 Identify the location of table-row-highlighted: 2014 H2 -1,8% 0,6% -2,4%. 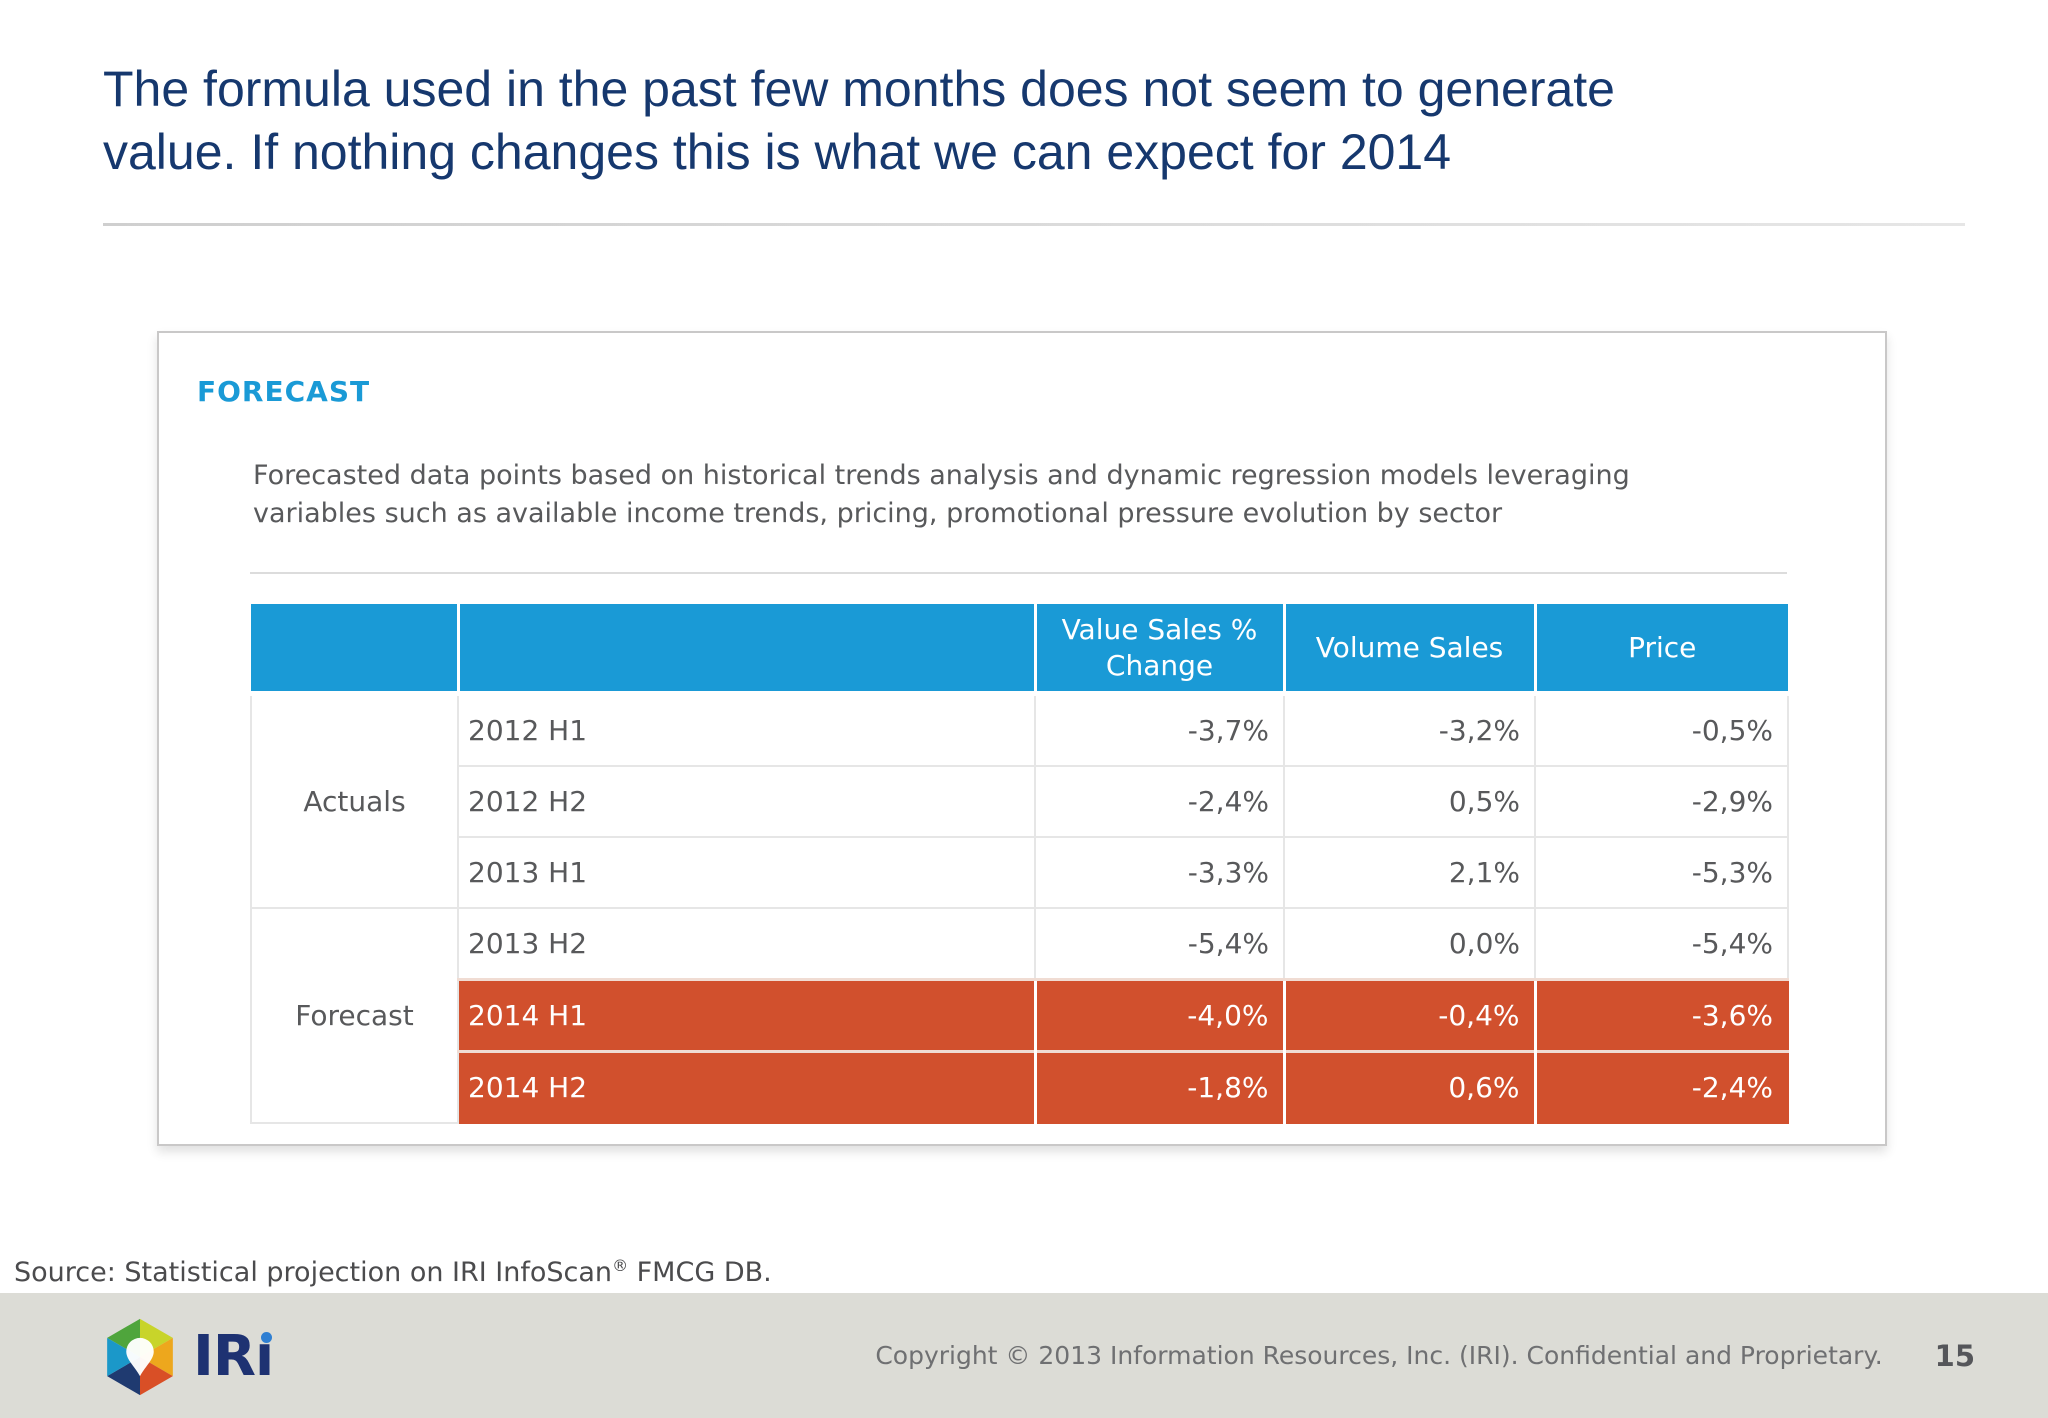
(1020, 1087).